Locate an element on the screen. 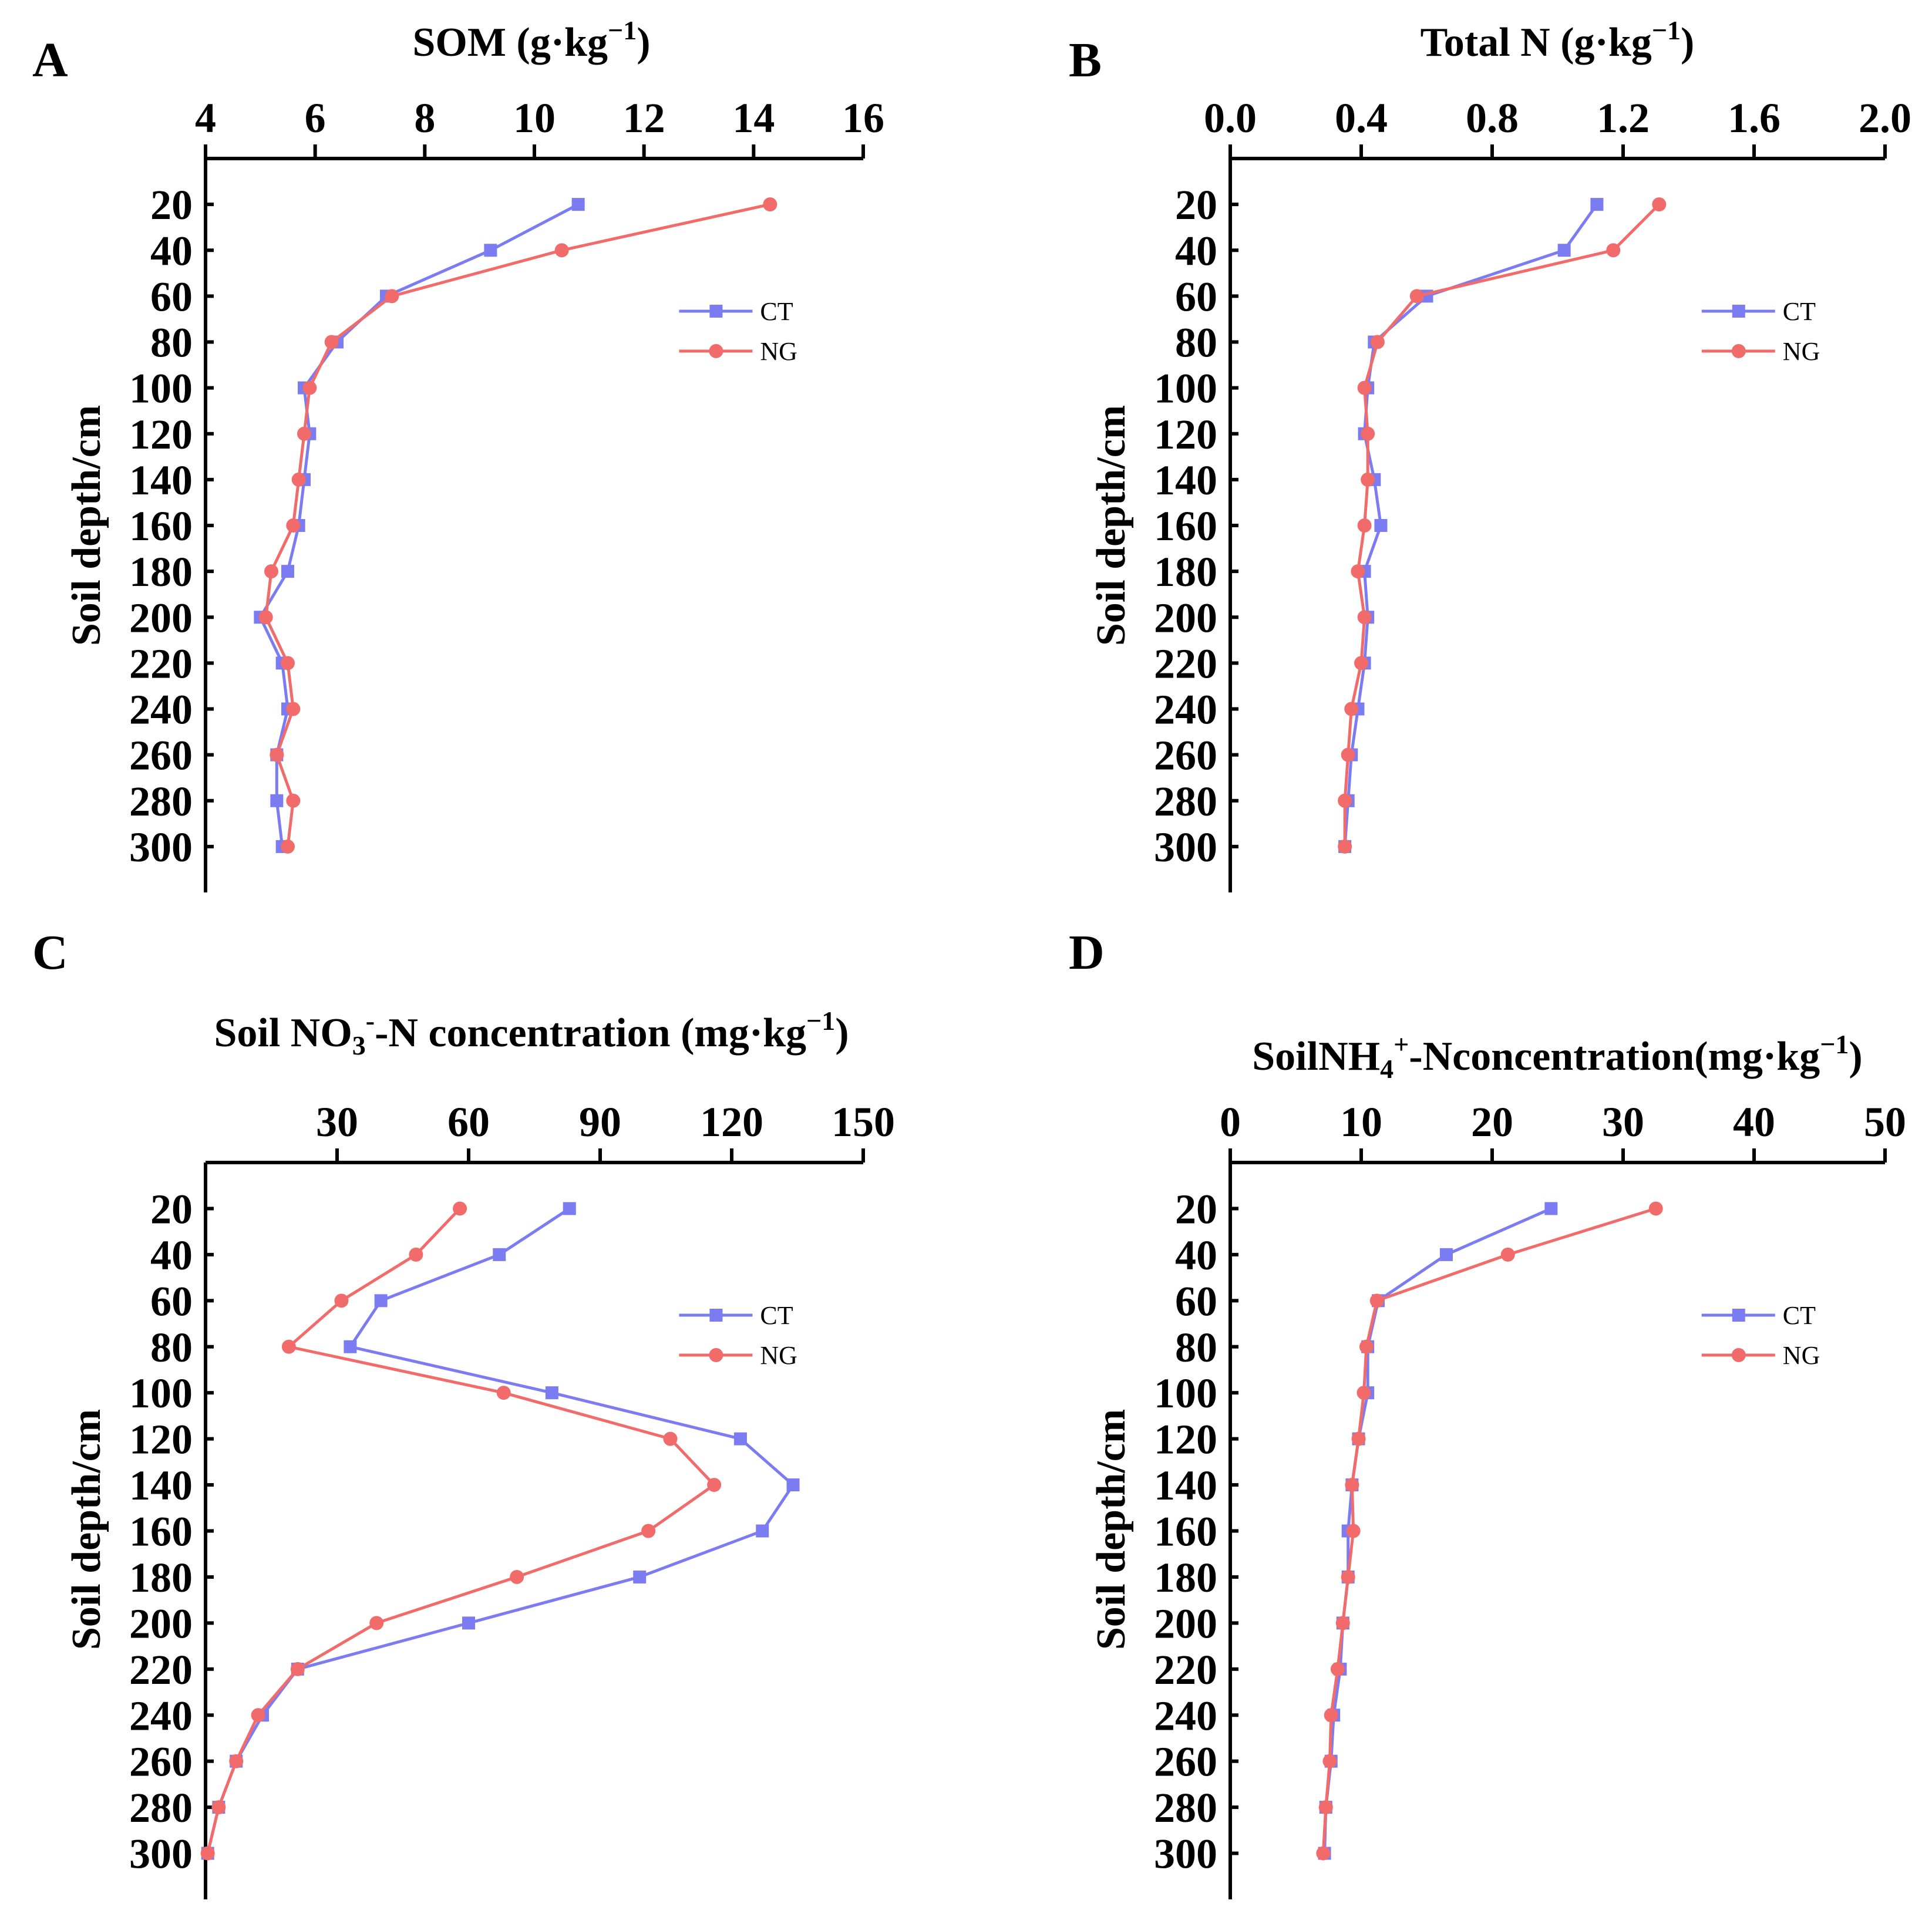 The image size is (1932, 1907). x-tick-label: 8 is located at coordinates (424, 118).